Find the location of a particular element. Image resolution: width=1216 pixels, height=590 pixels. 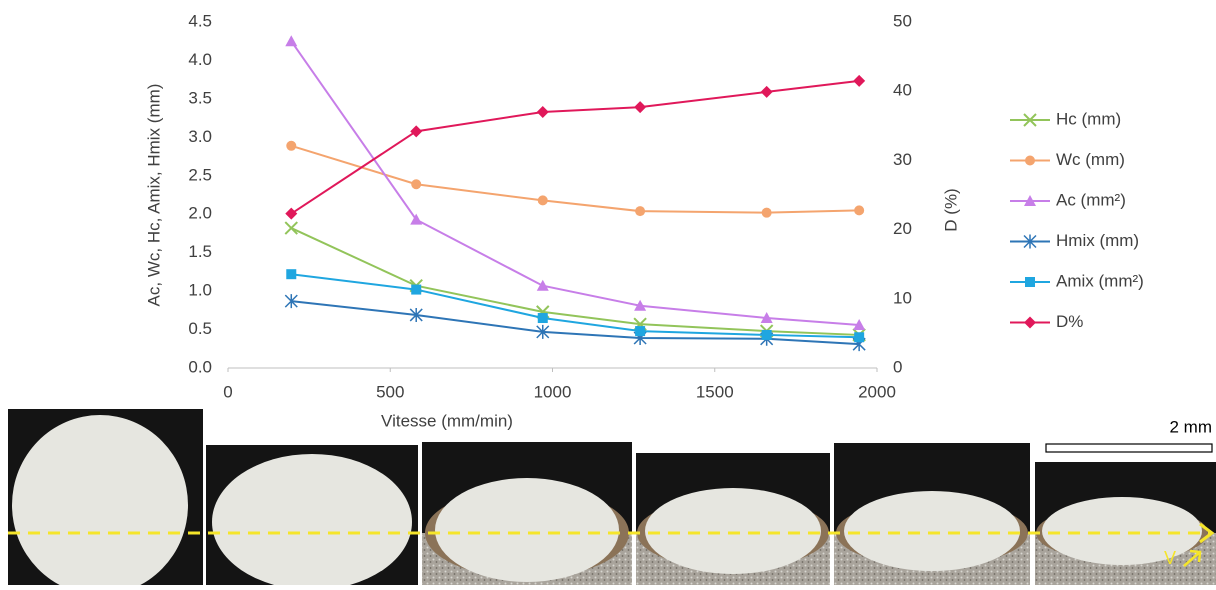

legend-label: Hc (mm) is located at coordinates (1088, 118).